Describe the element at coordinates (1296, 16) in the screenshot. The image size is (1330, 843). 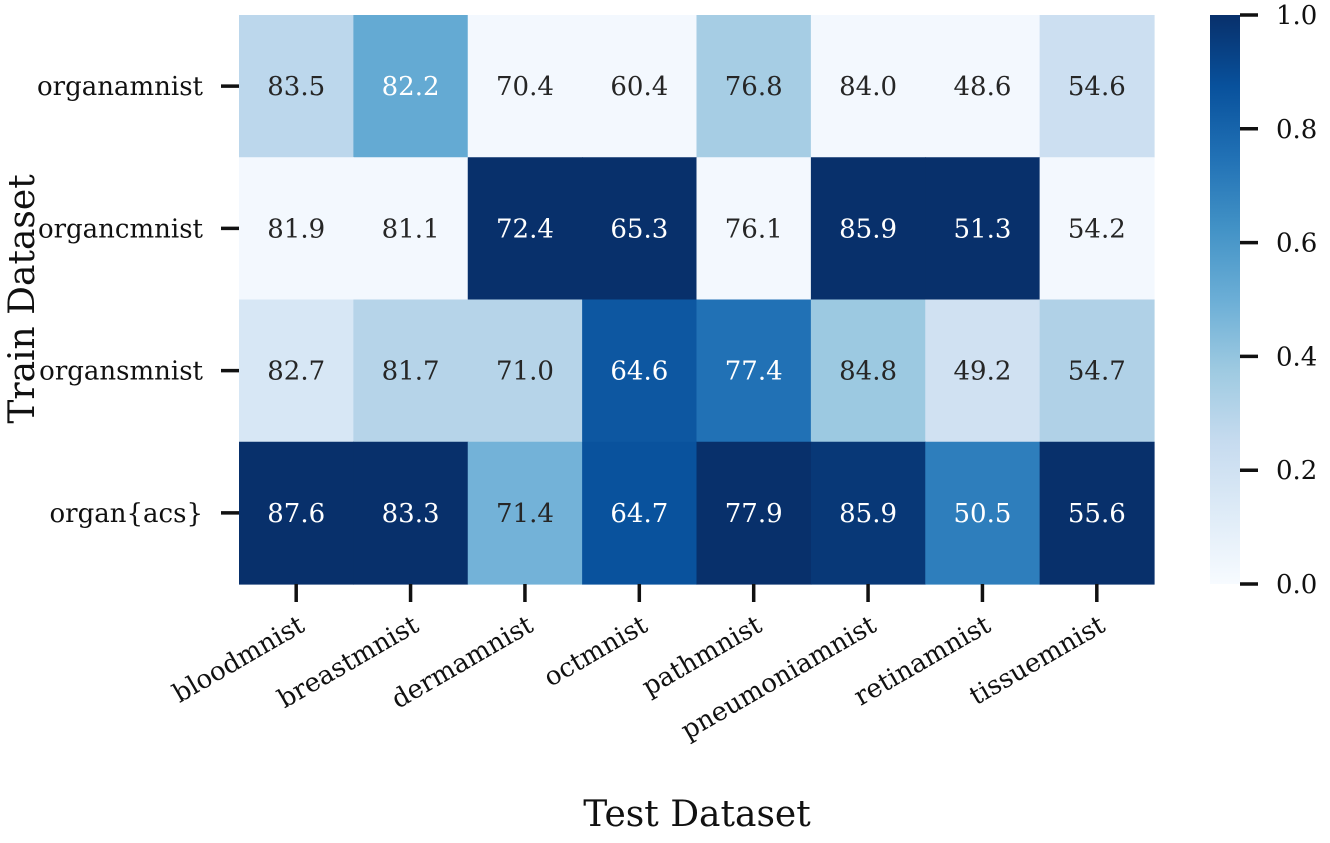
I see `colorbar-tick-label: 1.0` at that location.